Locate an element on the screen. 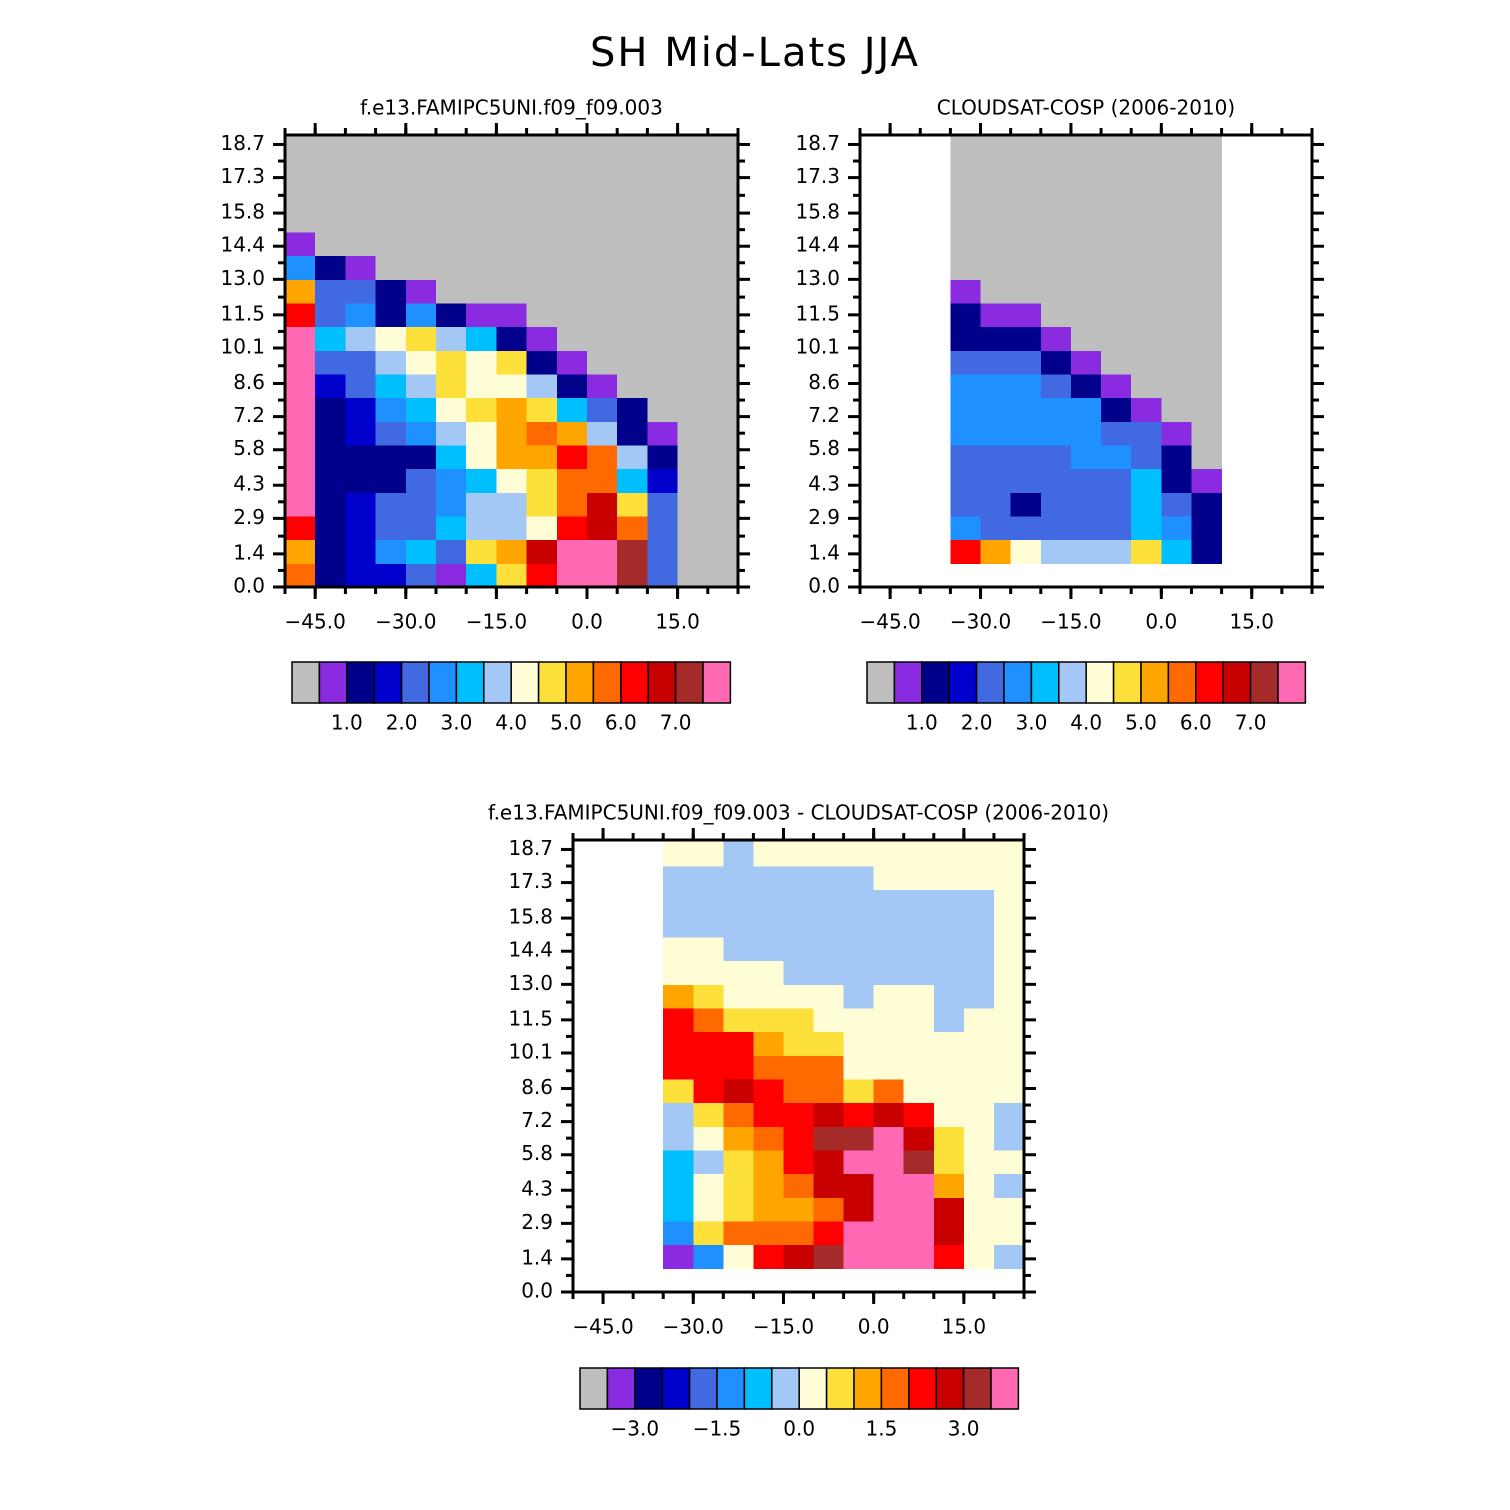 Image resolution: width=1510 pixels, height=1510 pixels. x-tick-label: −15.0 is located at coordinates (1070, 622).